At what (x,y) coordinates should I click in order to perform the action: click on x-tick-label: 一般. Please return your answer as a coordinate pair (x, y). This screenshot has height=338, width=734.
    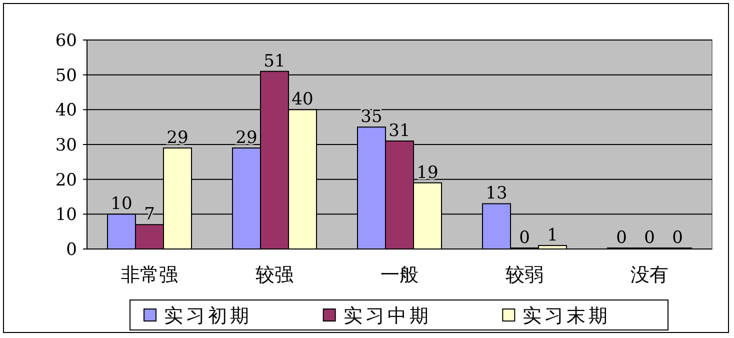
    Looking at the image, I should click on (399, 275).